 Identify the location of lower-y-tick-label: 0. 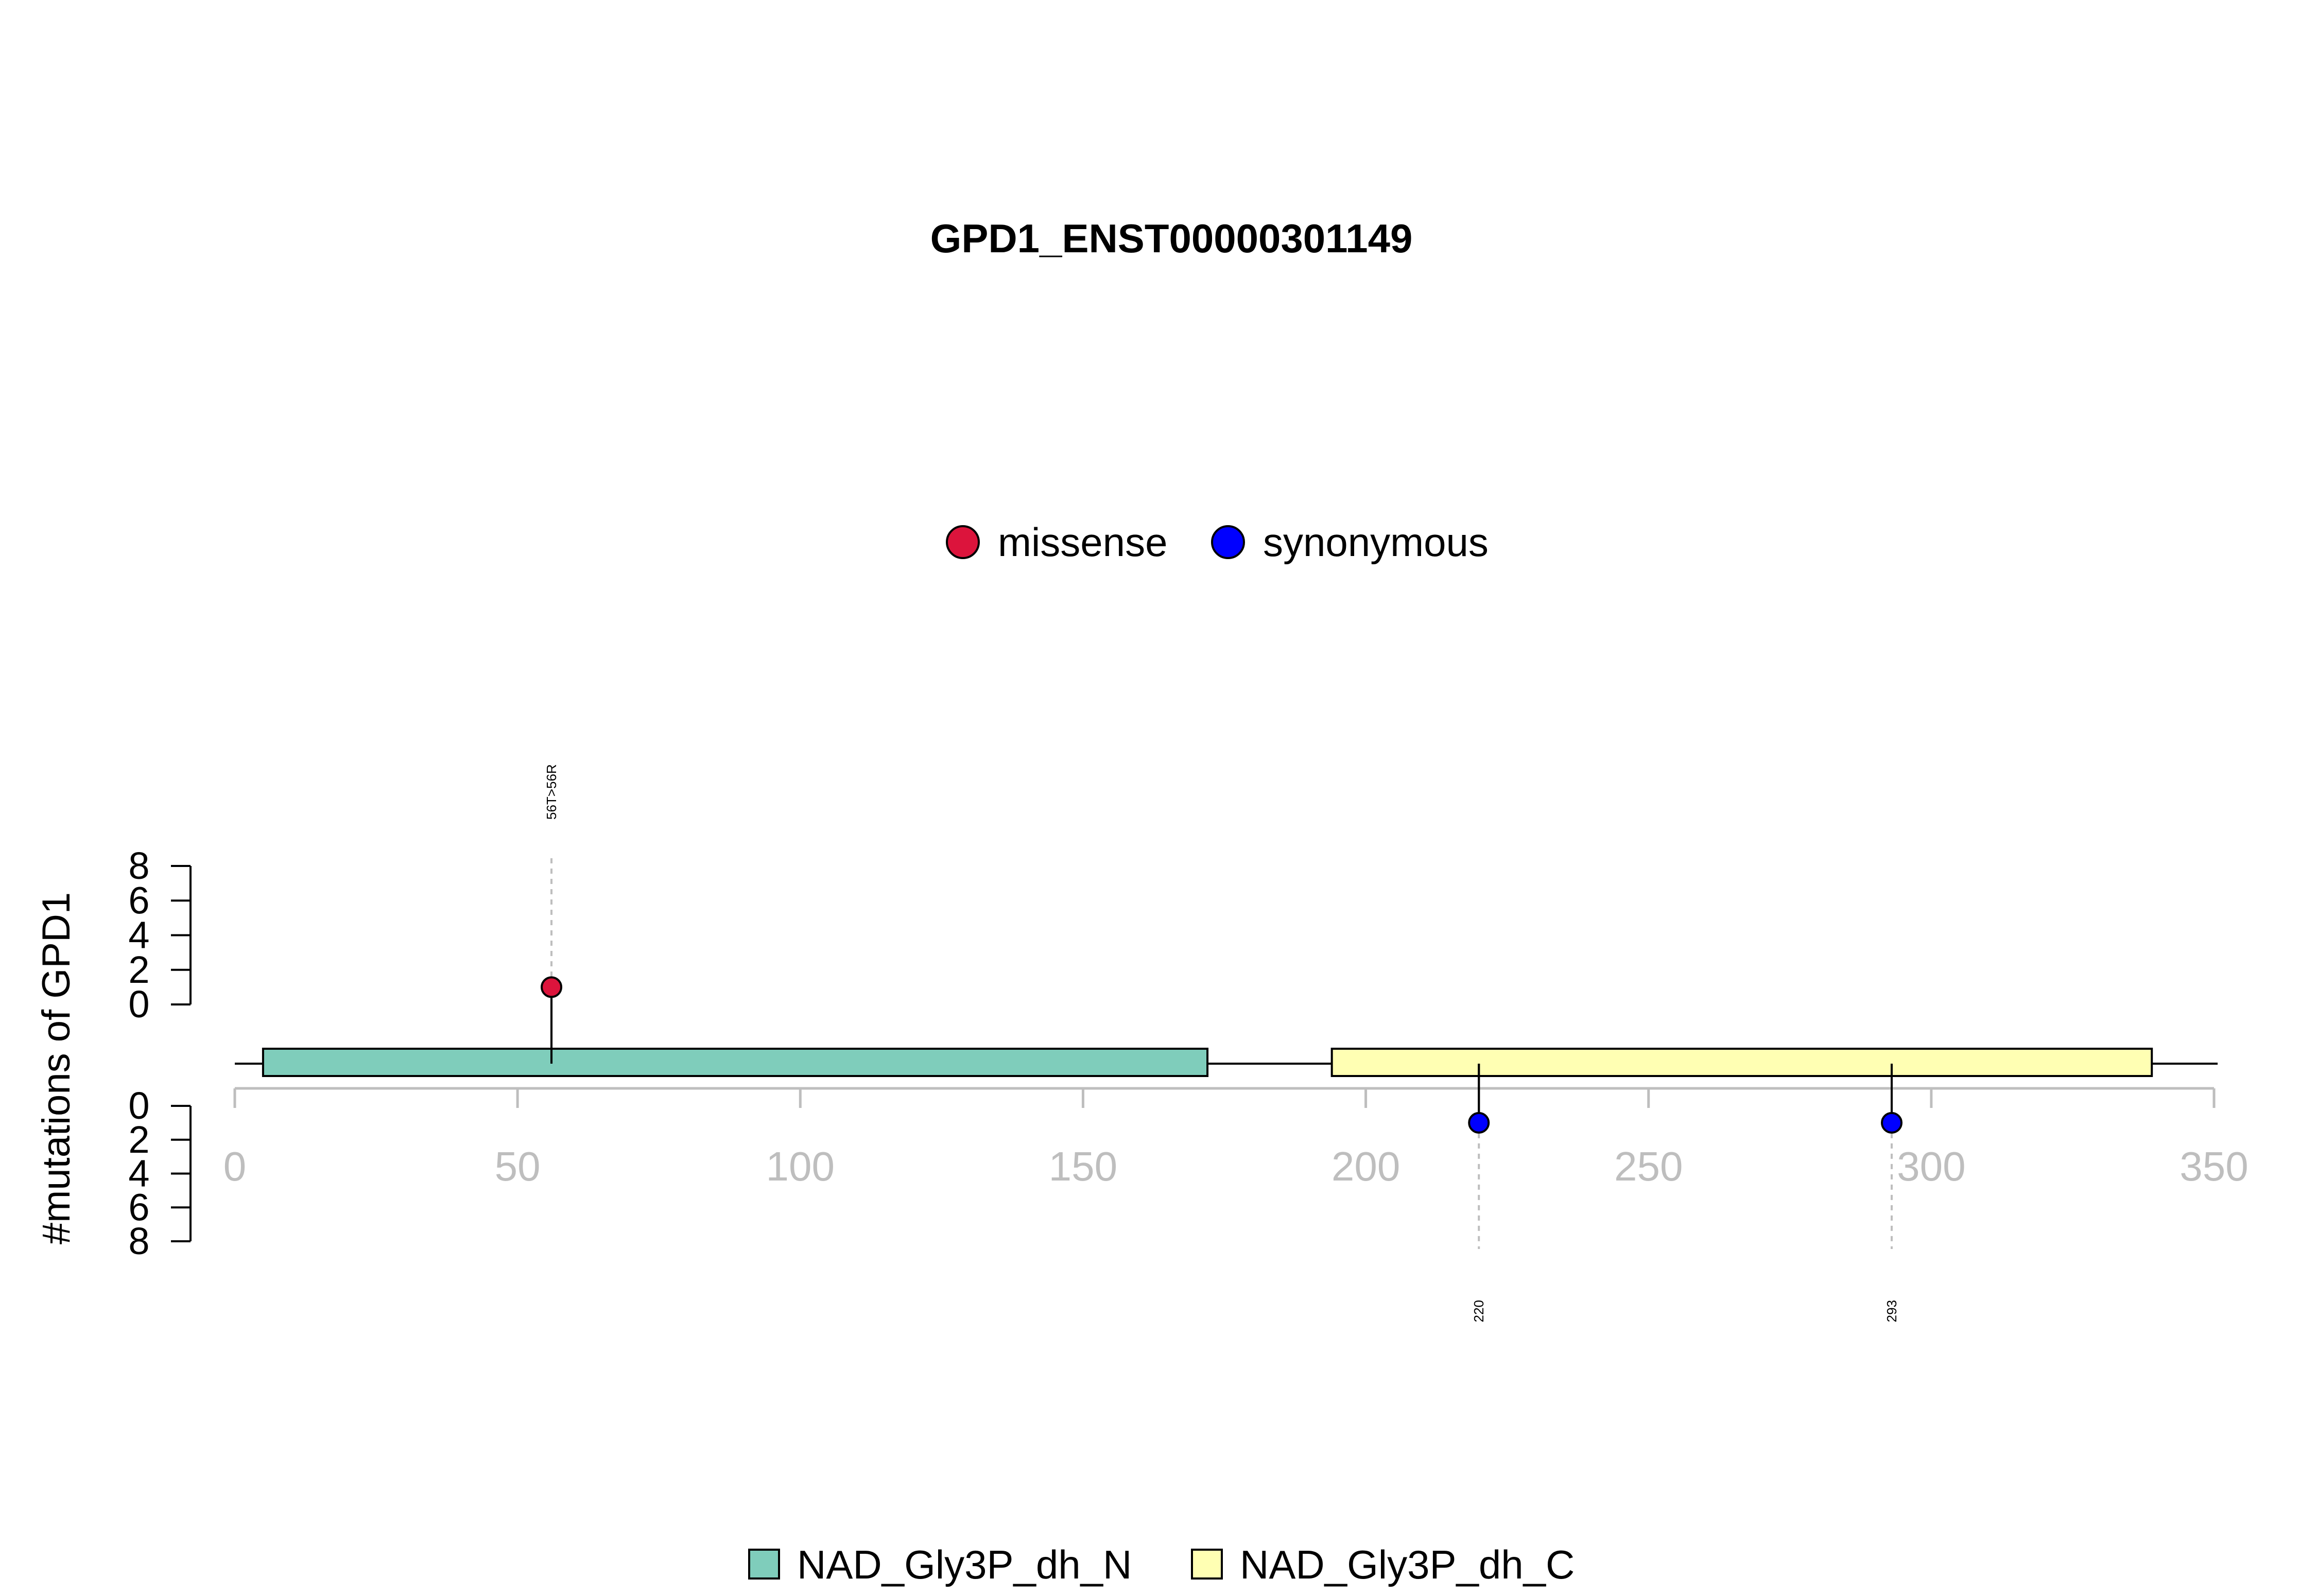
(138, 1106).